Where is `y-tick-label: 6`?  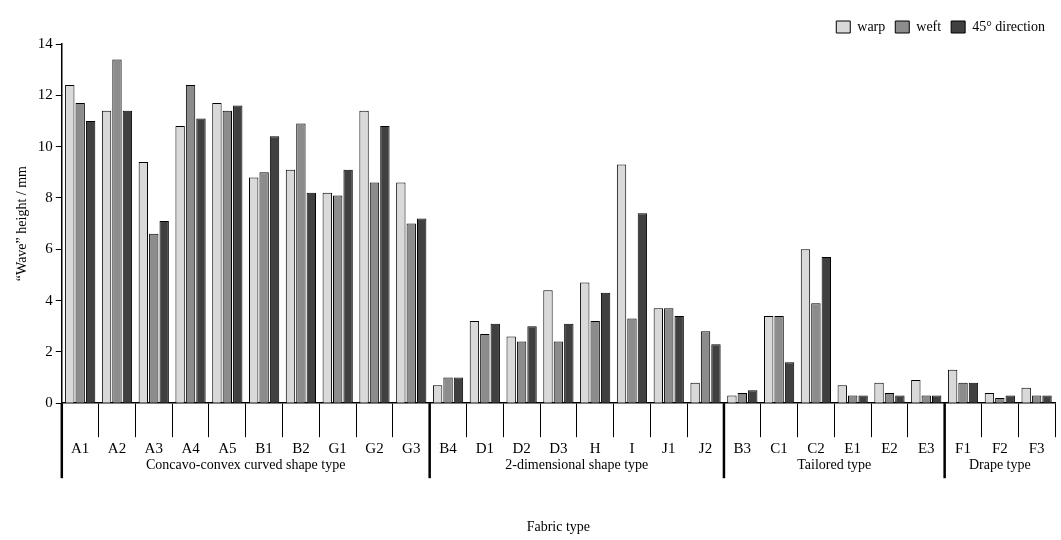
y-tick-label: 6 is located at coordinates (49, 248).